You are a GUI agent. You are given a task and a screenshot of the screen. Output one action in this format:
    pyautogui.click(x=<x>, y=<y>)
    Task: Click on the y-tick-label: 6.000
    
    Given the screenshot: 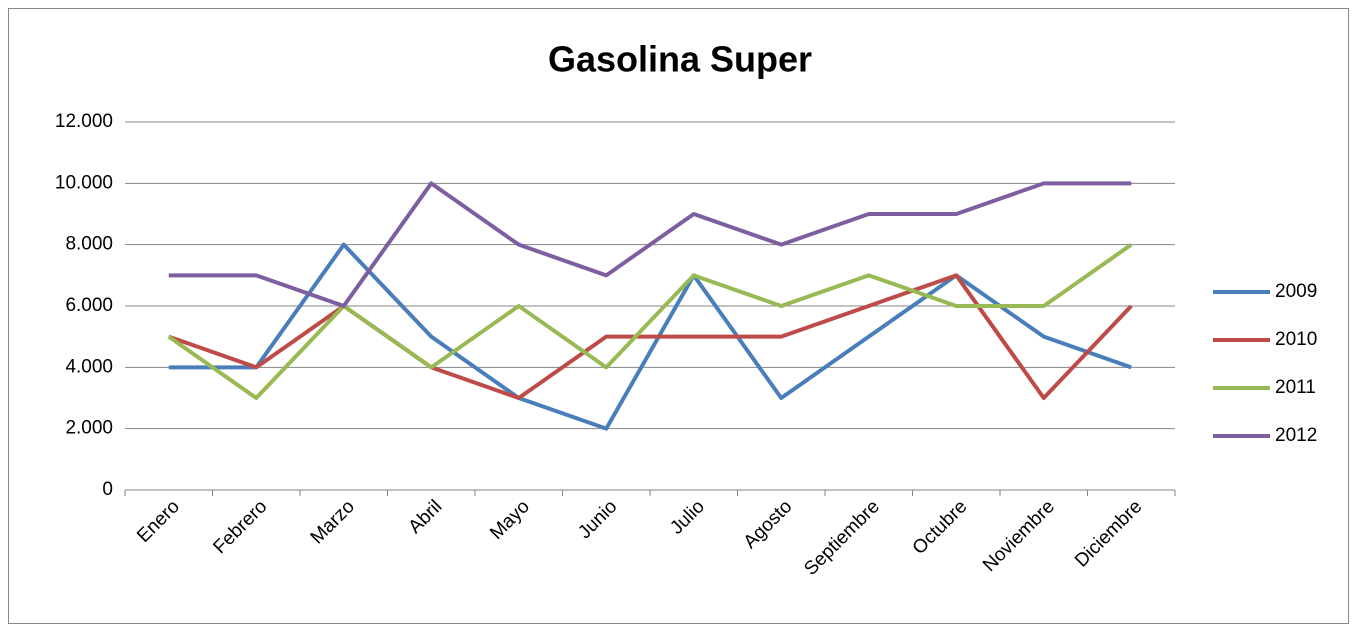 What is the action you would take?
    pyautogui.click(x=89, y=305)
    